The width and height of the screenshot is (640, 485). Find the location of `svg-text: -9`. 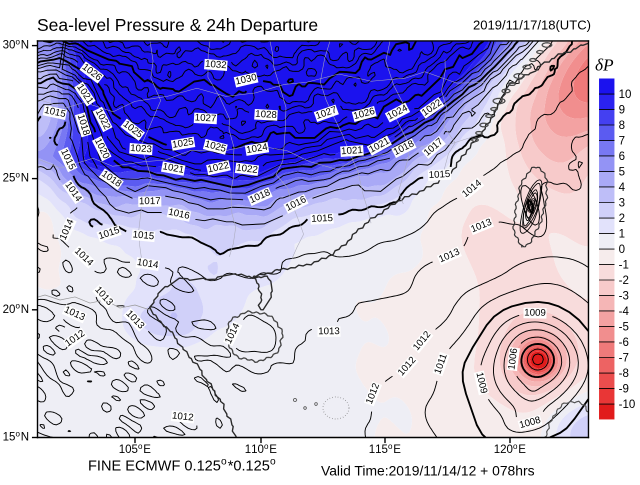

svg-text: -9 is located at coordinates (624, 390).